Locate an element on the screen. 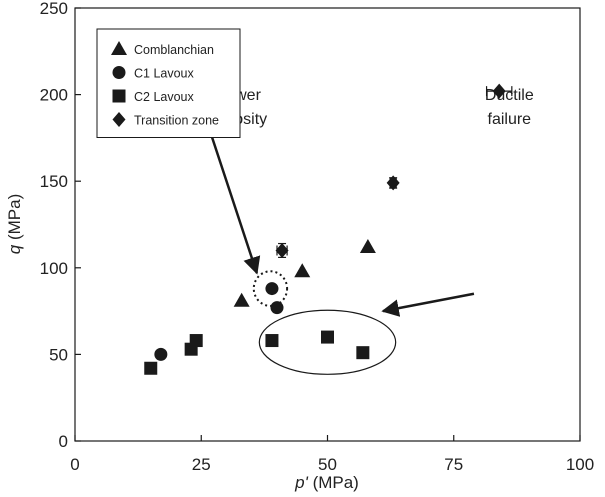 The width and height of the screenshot is (605, 497). y-tick-label: 100 is located at coordinates (54, 268).